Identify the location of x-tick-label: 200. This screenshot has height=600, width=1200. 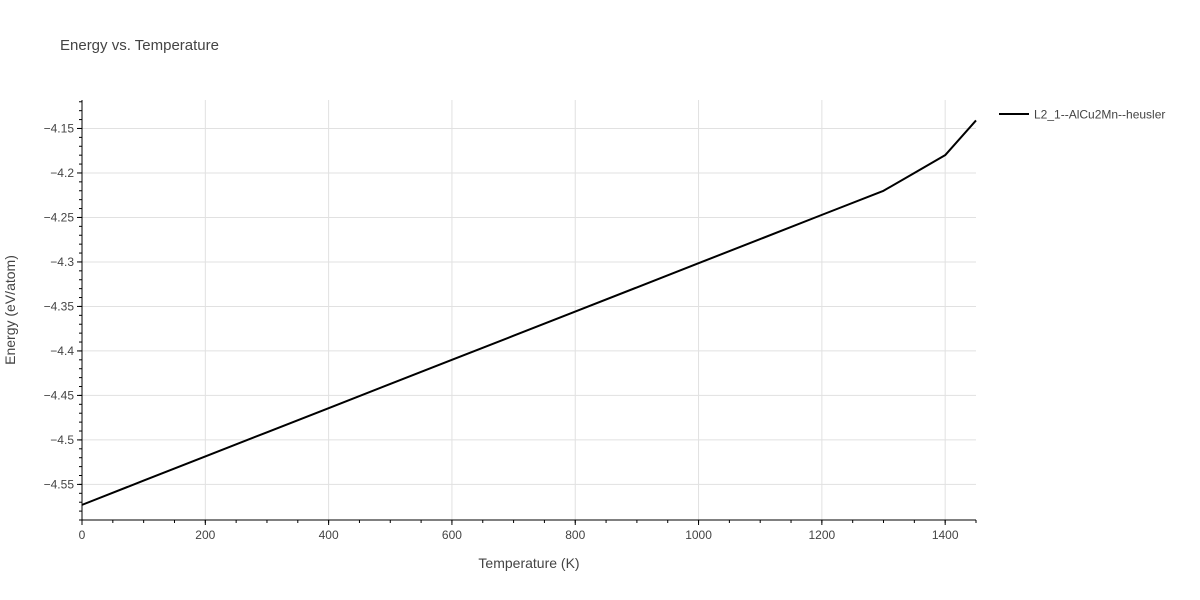
(205, 535).